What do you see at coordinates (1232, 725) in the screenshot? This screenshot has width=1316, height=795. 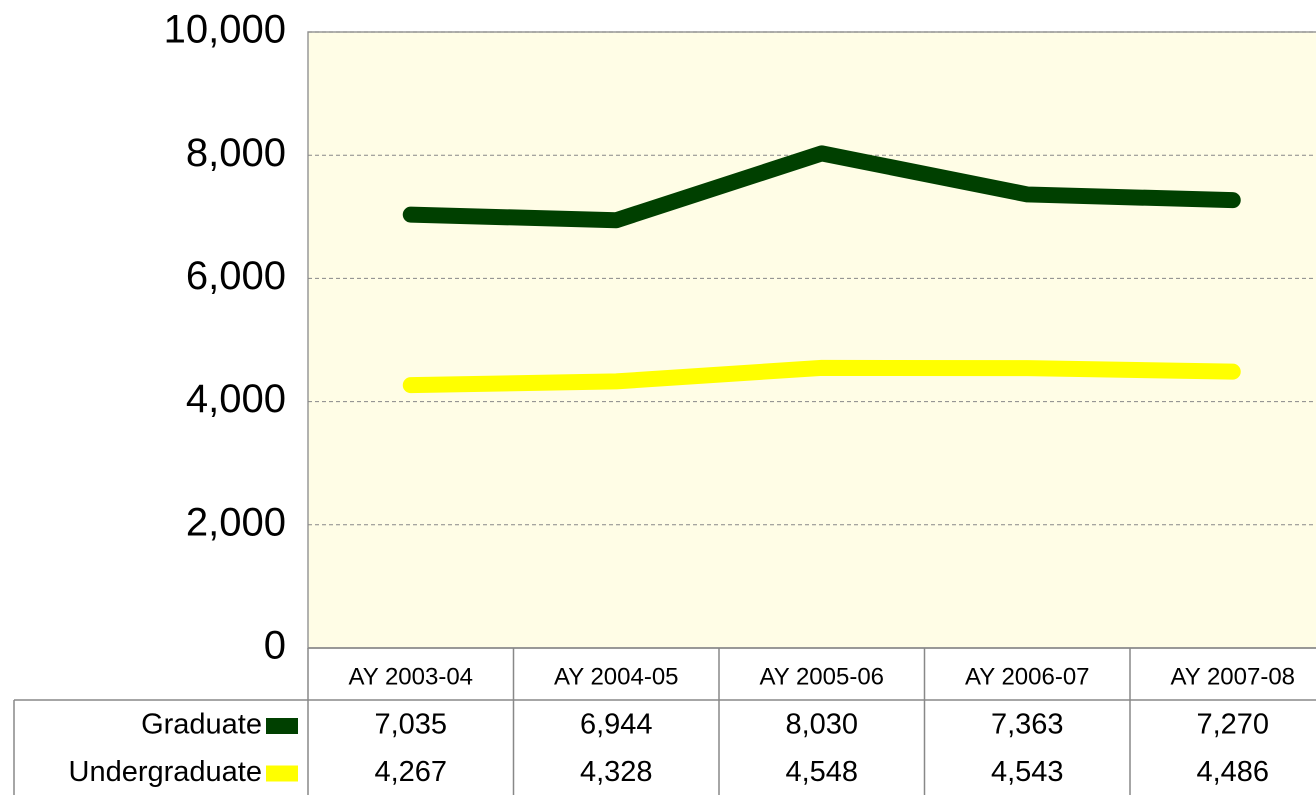 I see `table-value: 7,270` at bounding box center [1232, 725].